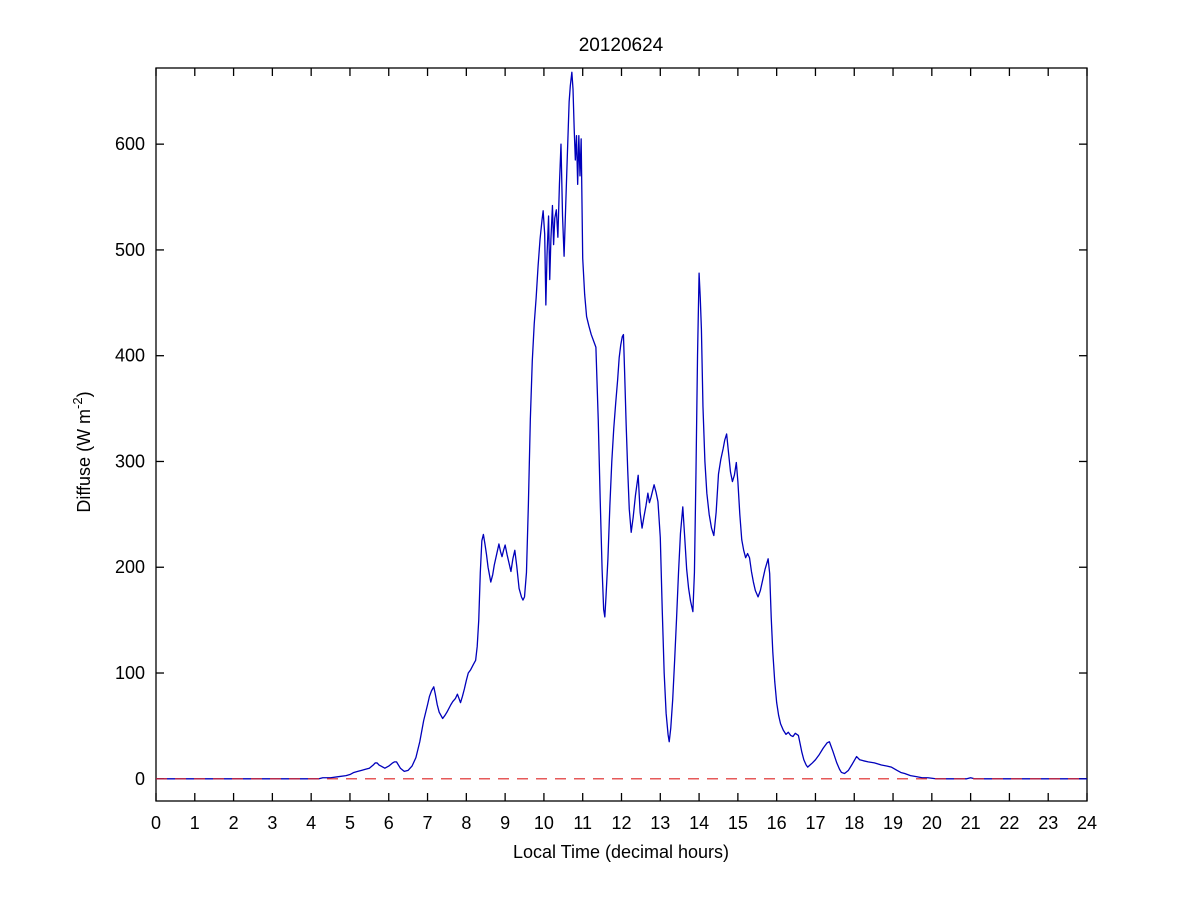 The image size is (1201, 900). Describe the element at coordinates (621, 823) in the screenshot. I see `x-tick-label: 12` at that location.